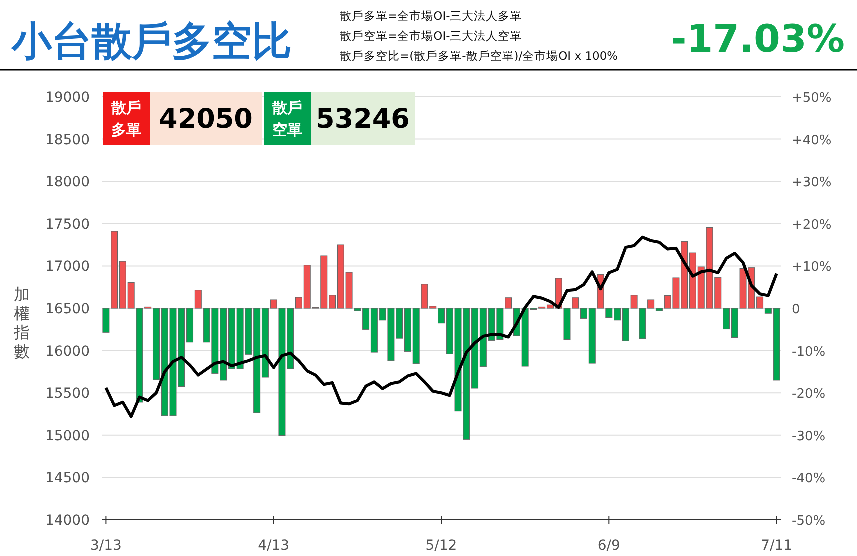 The image size is (857, 556). I want to click on y-tick-label: 15500, so click(67, 394).